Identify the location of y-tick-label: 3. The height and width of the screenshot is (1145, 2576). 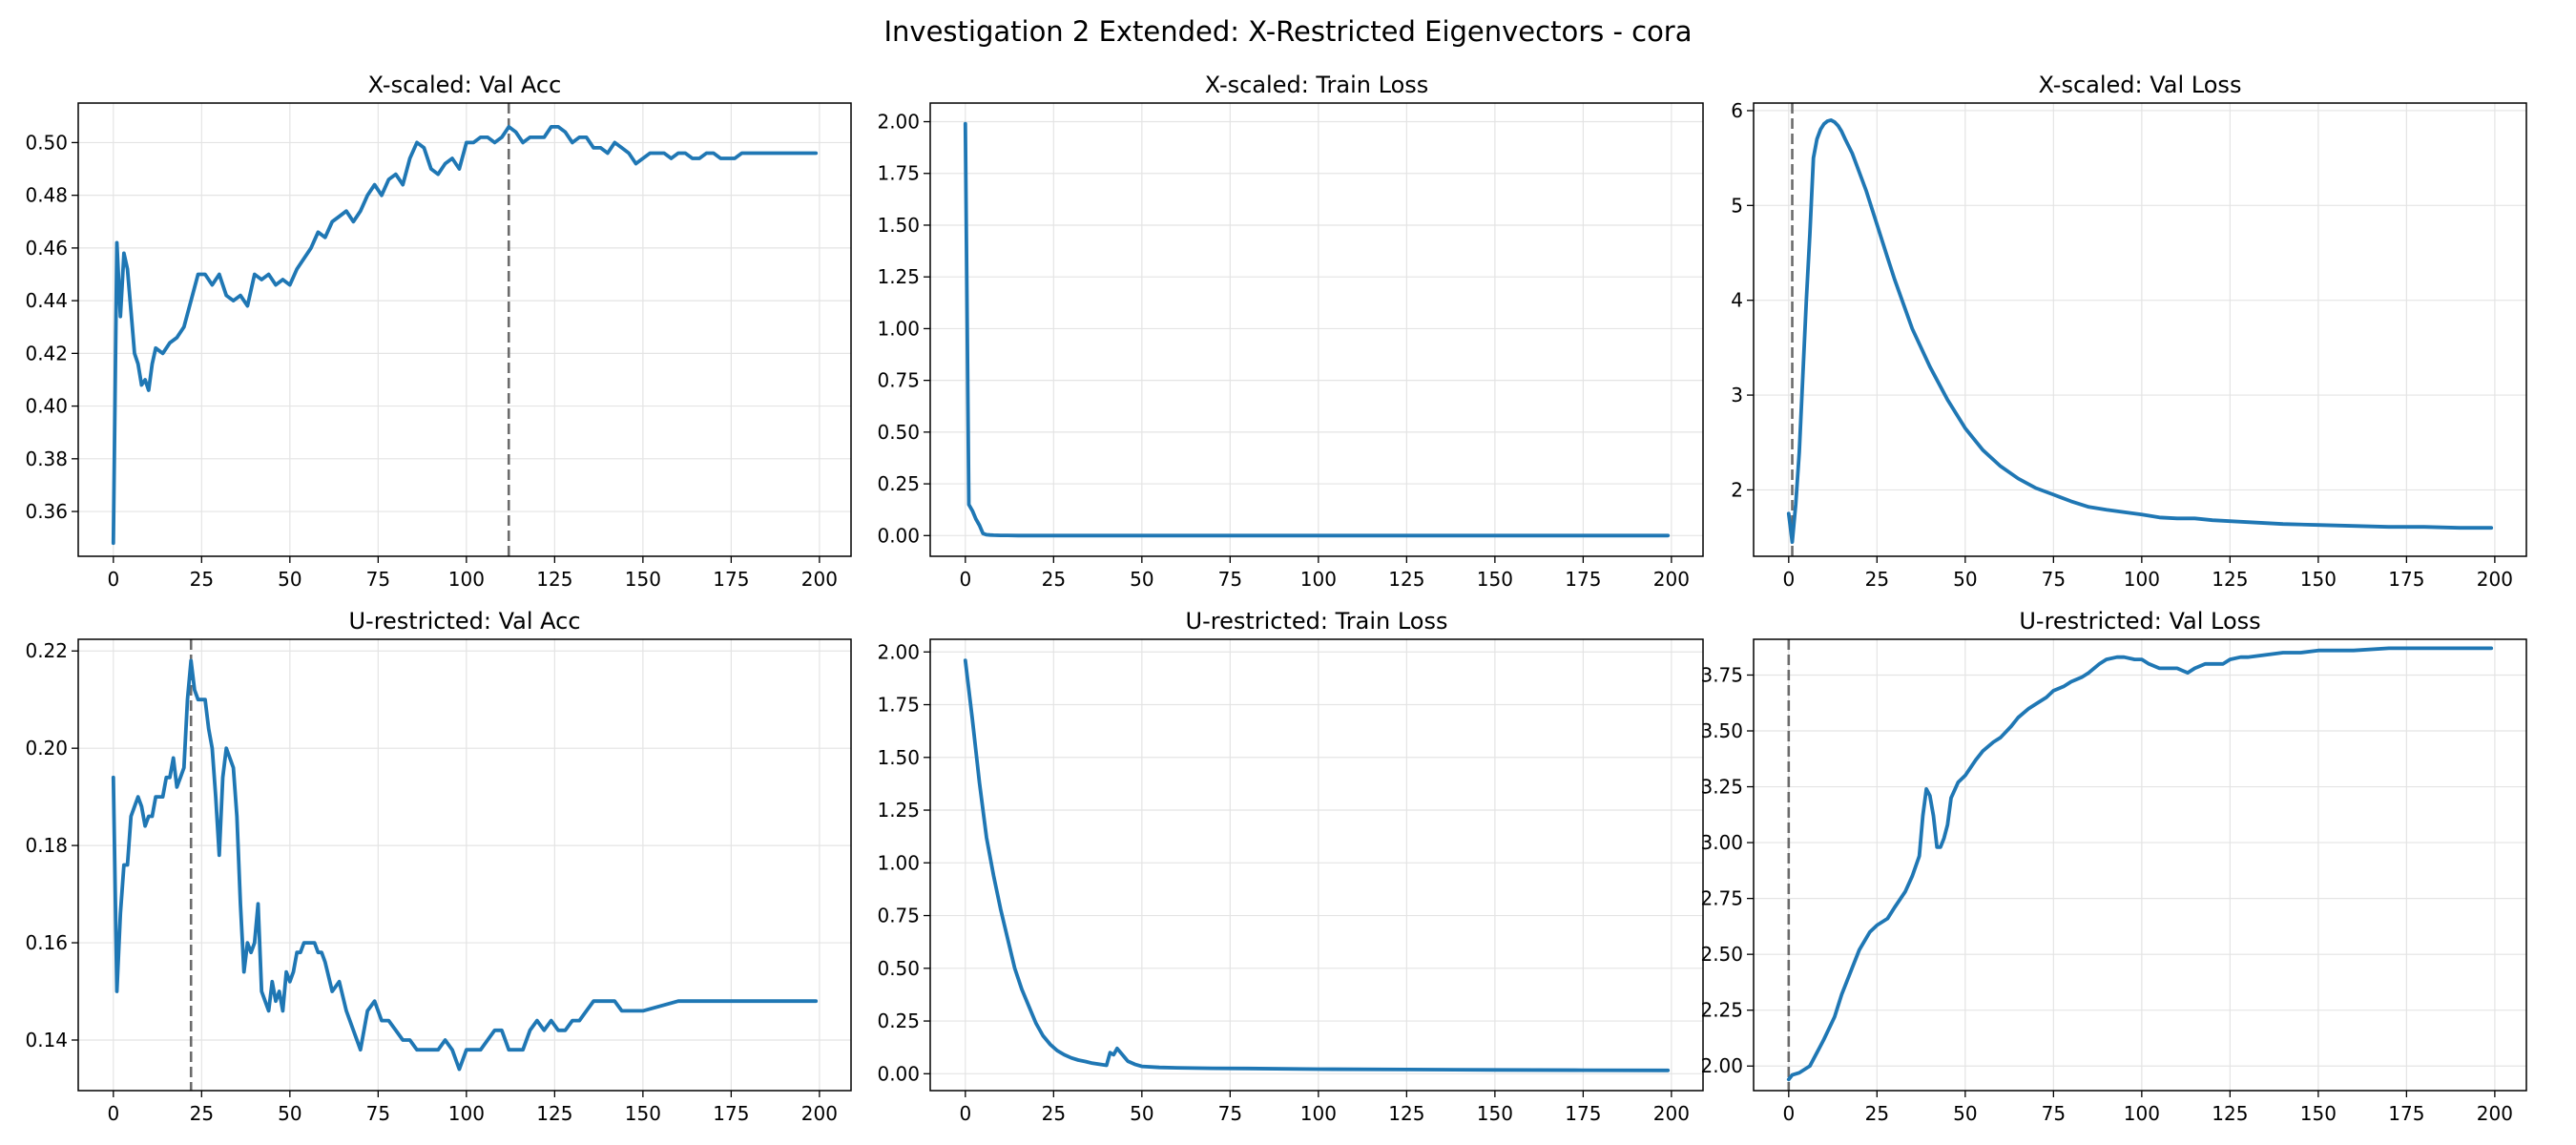
(1737, 395).